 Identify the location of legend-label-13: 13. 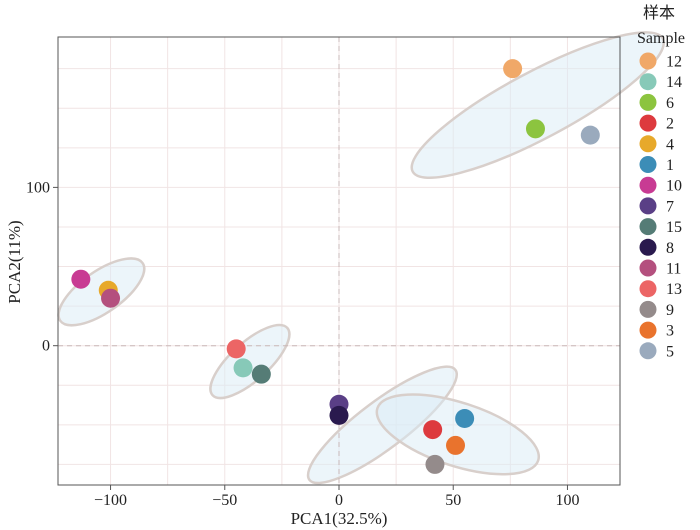
(674, 289).